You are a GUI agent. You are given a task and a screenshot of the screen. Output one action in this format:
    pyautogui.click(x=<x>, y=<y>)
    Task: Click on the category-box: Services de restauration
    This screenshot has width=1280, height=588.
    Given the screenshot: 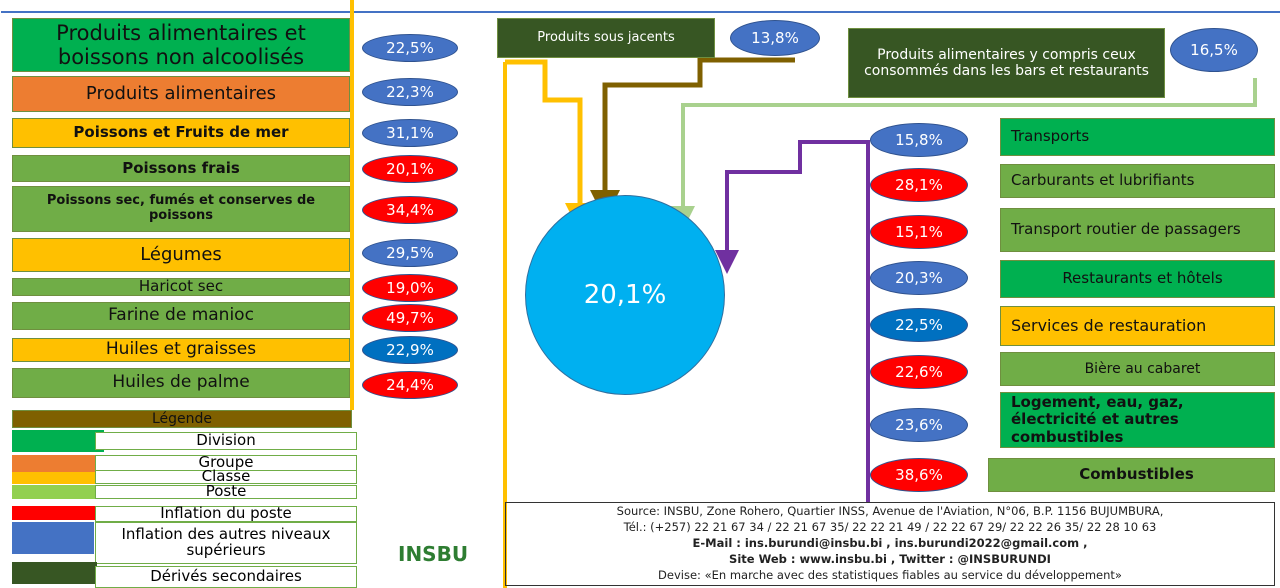 What is the action you would take?
    pyautogui.click(x=1137, y=326)
    